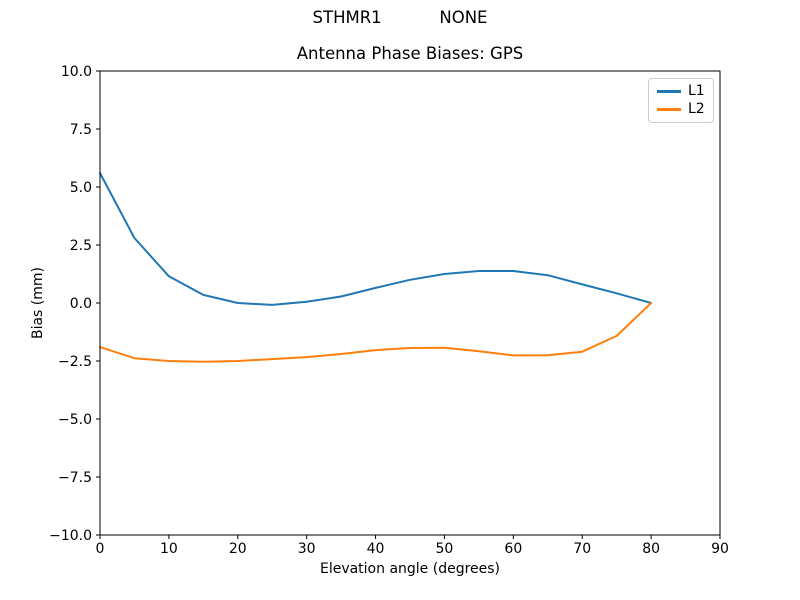 This screenshot has height=600, width=800. What do you see at coordinates (651, 549) in the screenshot?
I see `x-tick-label: 80` at bounding box center [651, 549].